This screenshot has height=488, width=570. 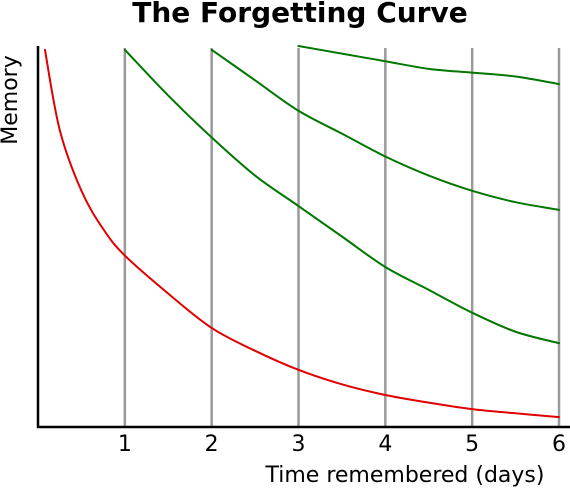 I want to click on y-axis-label: Memory, so click(x=11, y=99).